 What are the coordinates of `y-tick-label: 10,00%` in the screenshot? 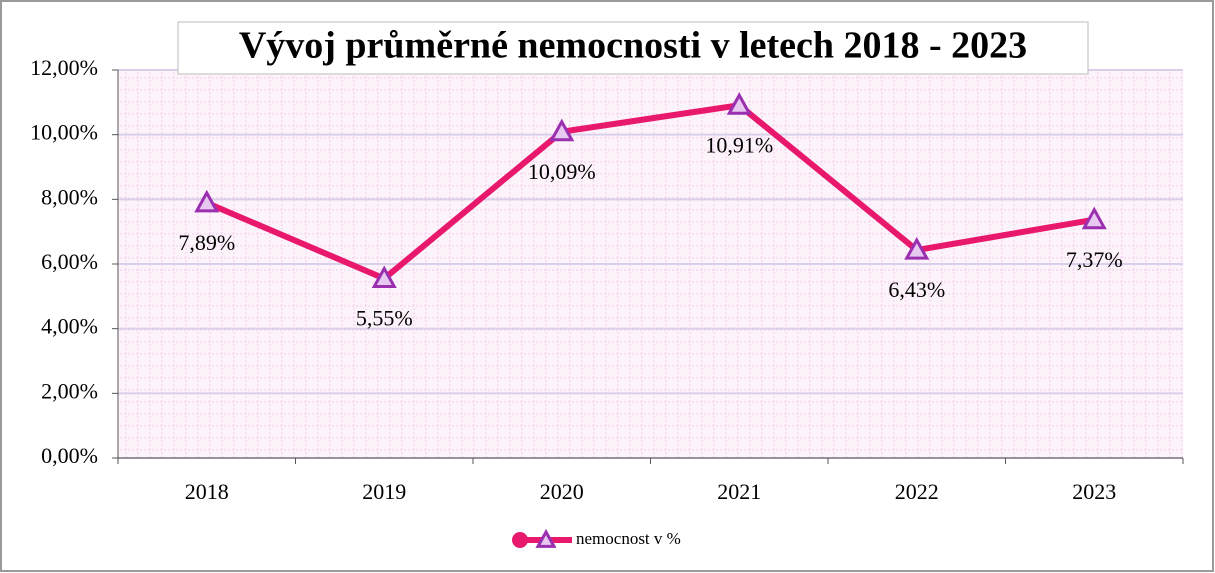 It's located at (64, 132).